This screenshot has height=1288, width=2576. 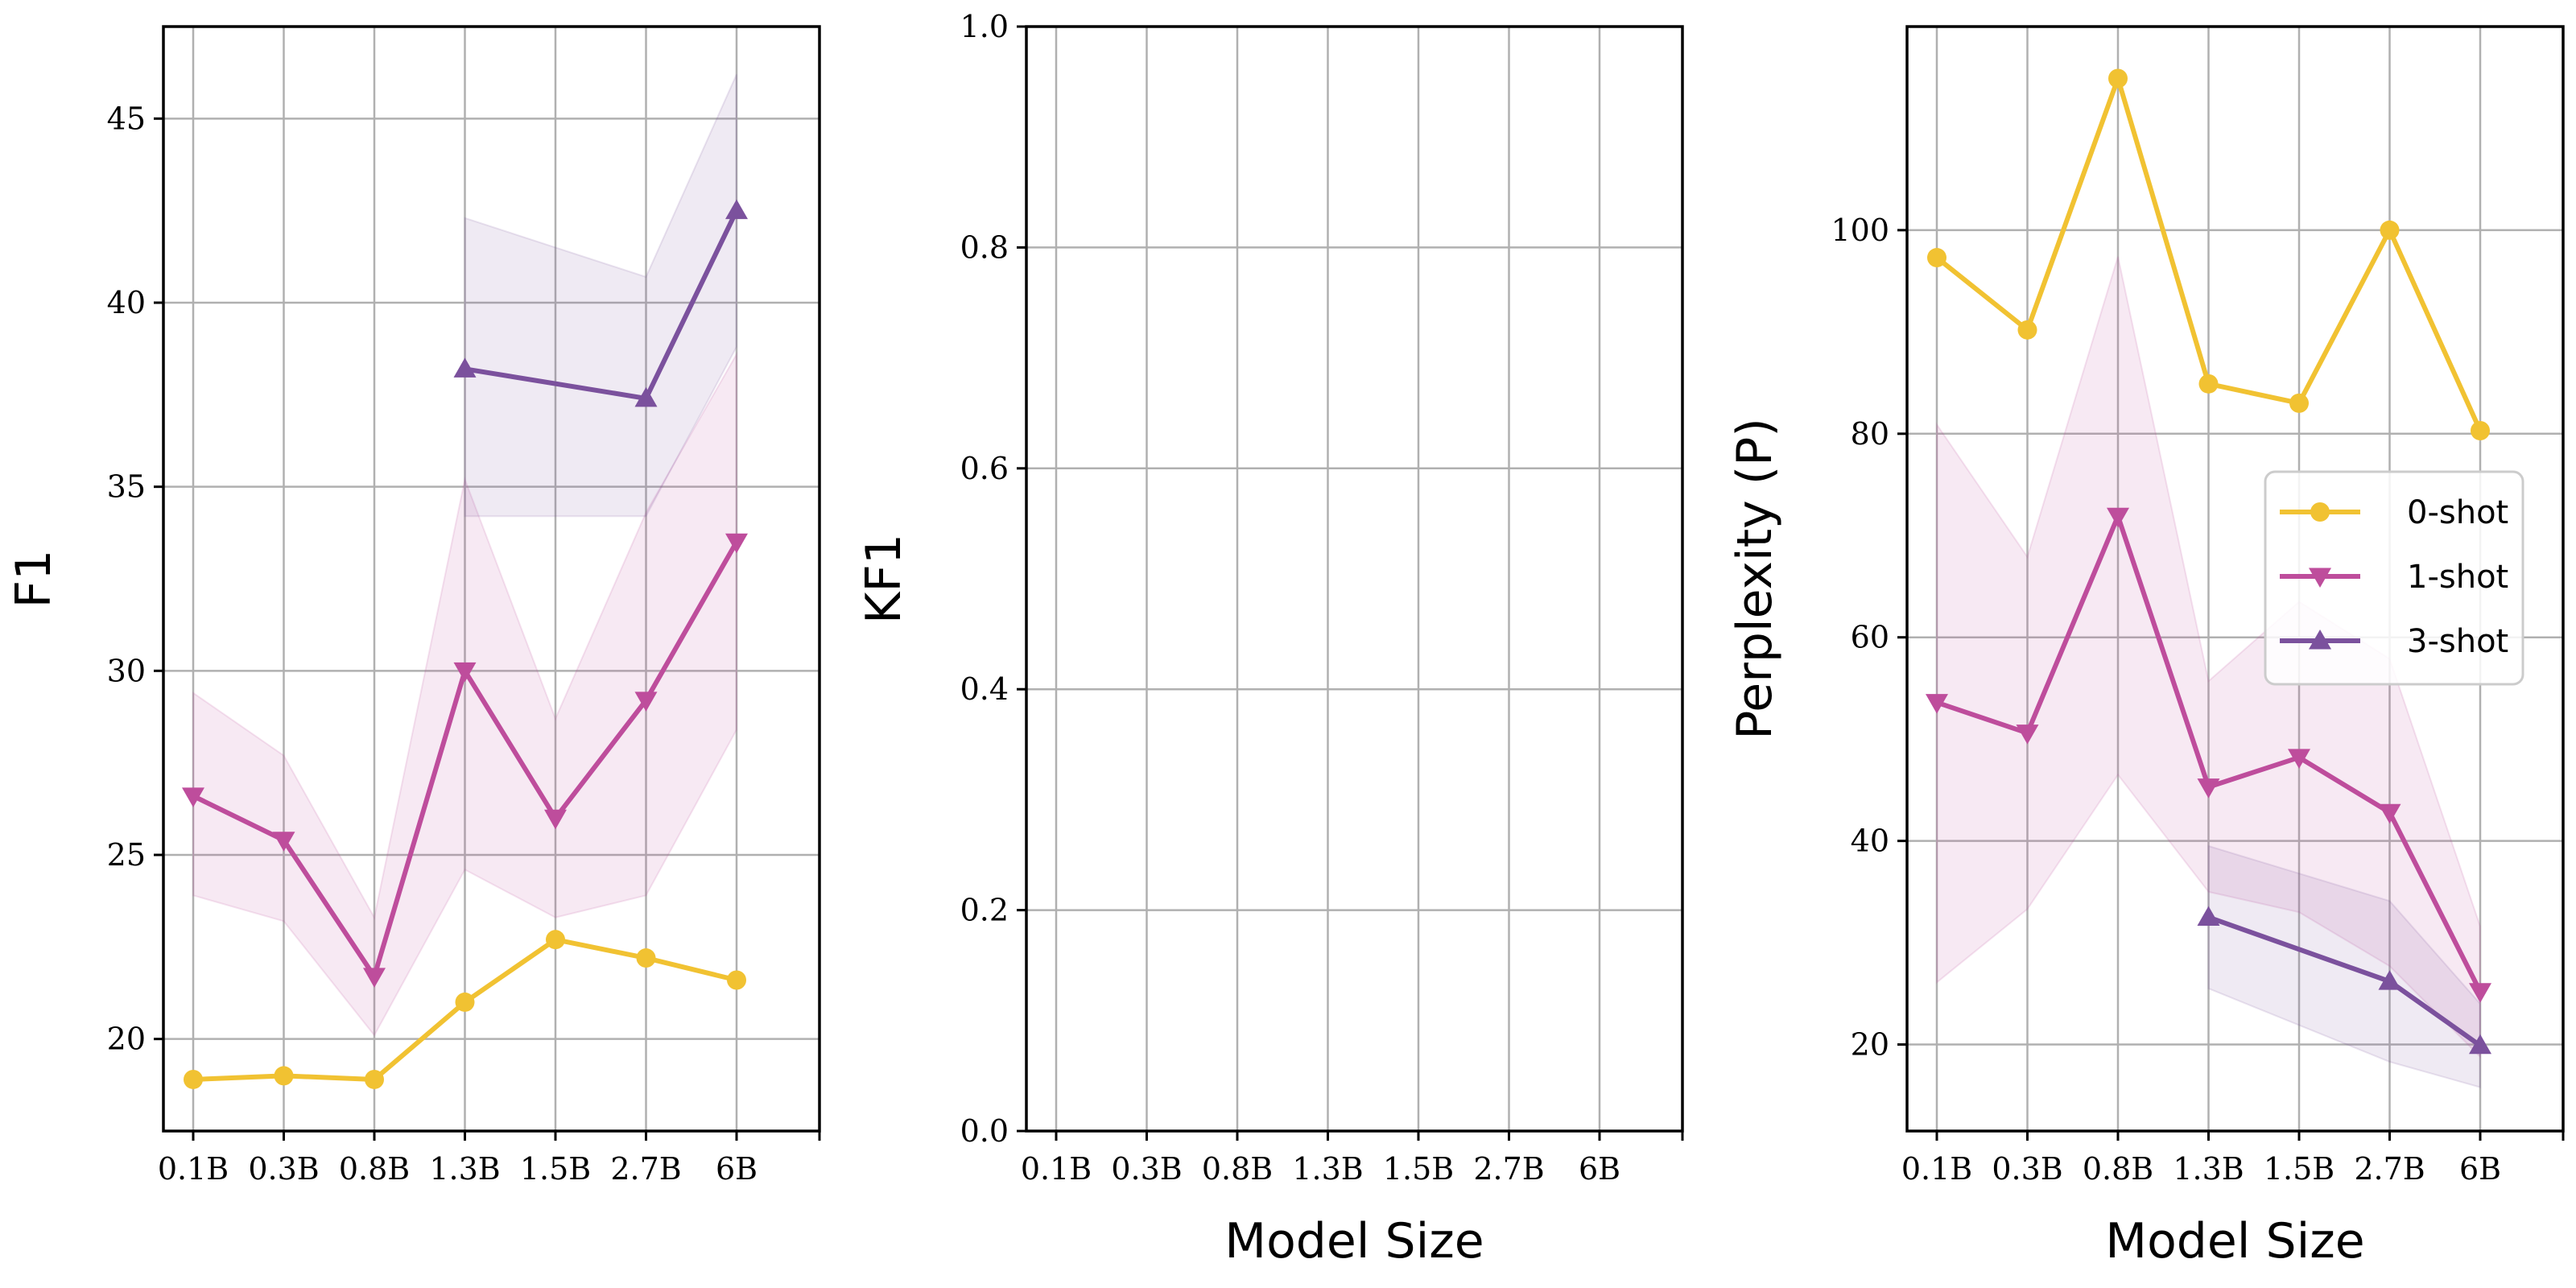 I want to click on legend-label: 1-shot, so click(x=2457, y=577).